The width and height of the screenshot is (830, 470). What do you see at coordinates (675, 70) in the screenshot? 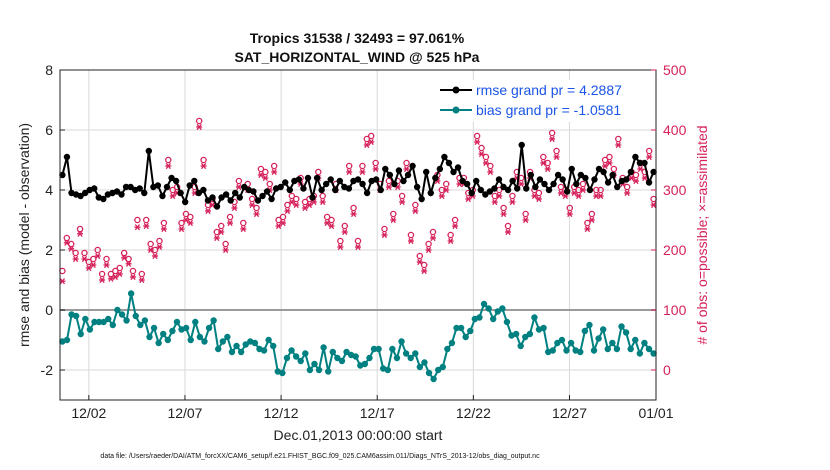
I see `y-right-tick-label: 500` at bounding box center [675, 70].